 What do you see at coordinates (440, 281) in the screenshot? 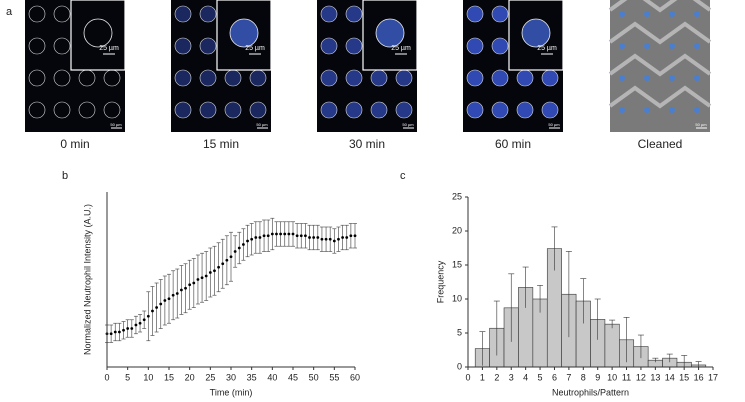
I see `y-axis-label: Frequency` at bounding box center [440, 281].